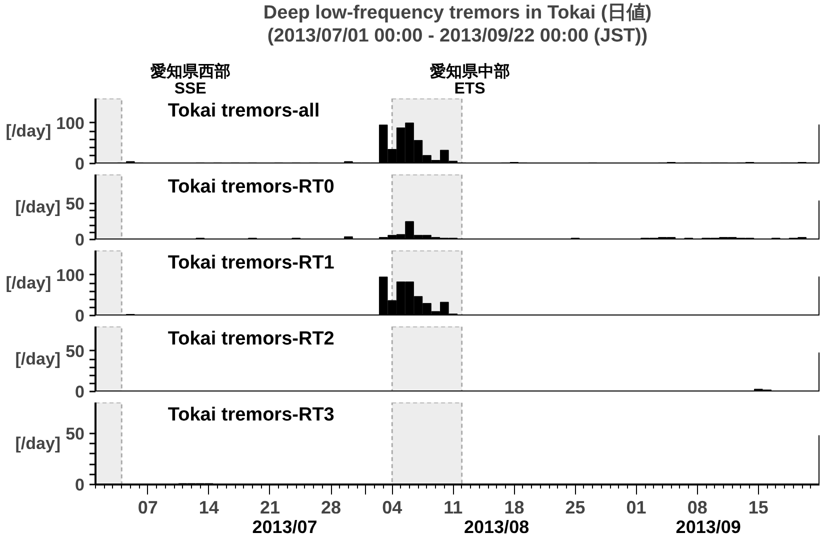 This screenshot has width=825, height=553. I want to click on text: 2013/08, so click(497, 527).